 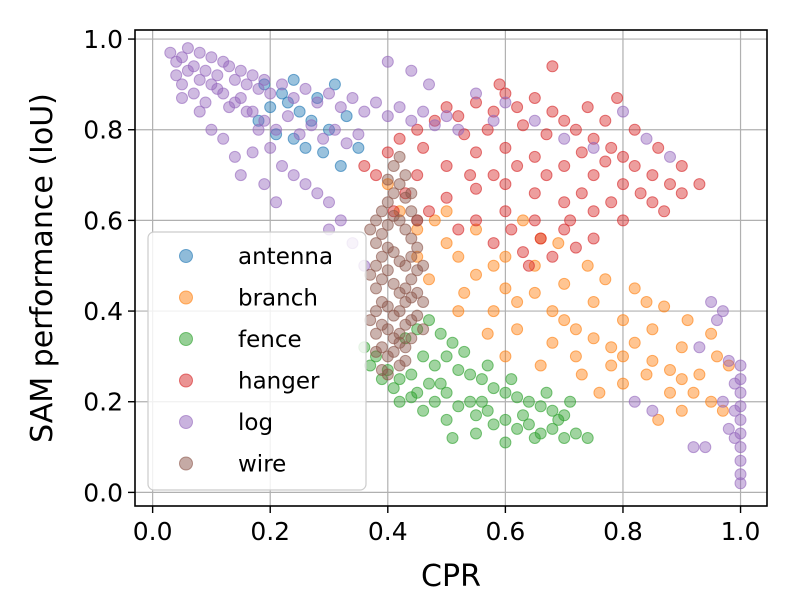 I want to click on y-tick-label: 0.4, so click(x=103, y=311).